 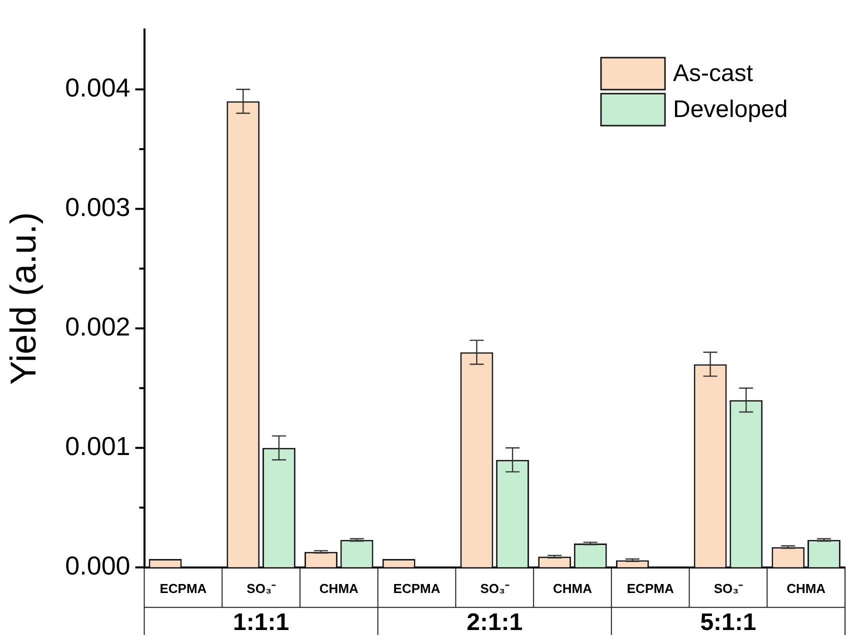 What do you see at coordinates (730, 110) in the screenshot?
I see `legend-label: Developed` at bounding box center [730, 110].